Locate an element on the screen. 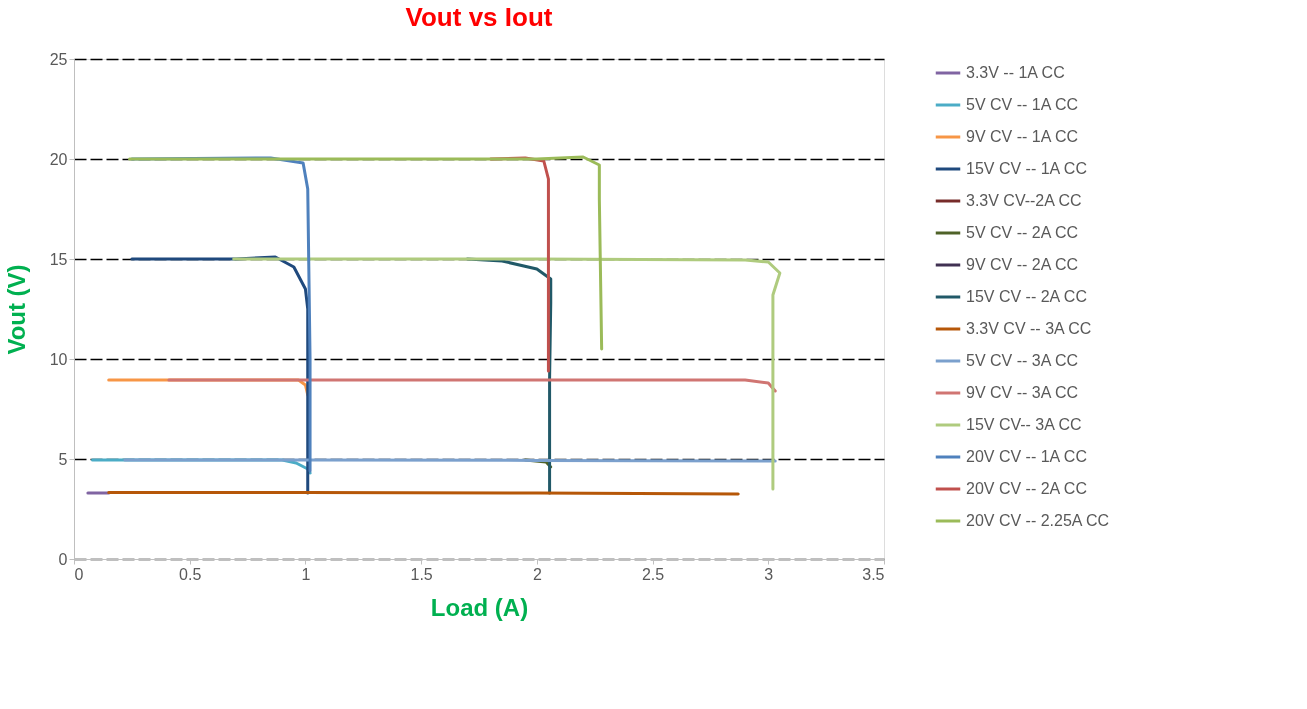 Image resolution: width=1307 pixels, height=709 pixels. y-axis-title: Vout (V) is located at coordinates (16, 309).